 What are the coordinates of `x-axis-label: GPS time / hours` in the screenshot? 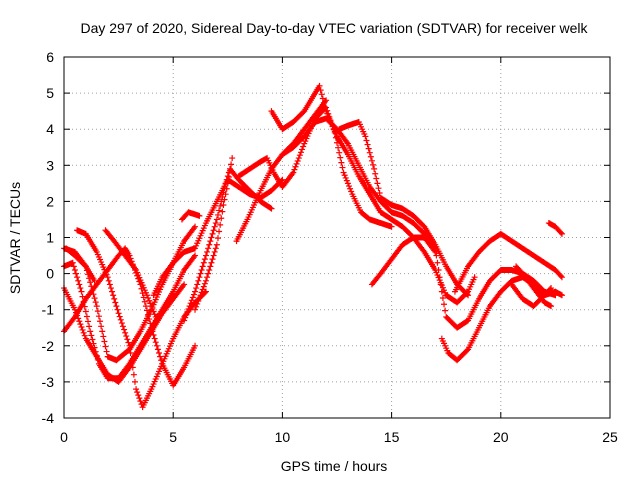 It's located at (334, 466).